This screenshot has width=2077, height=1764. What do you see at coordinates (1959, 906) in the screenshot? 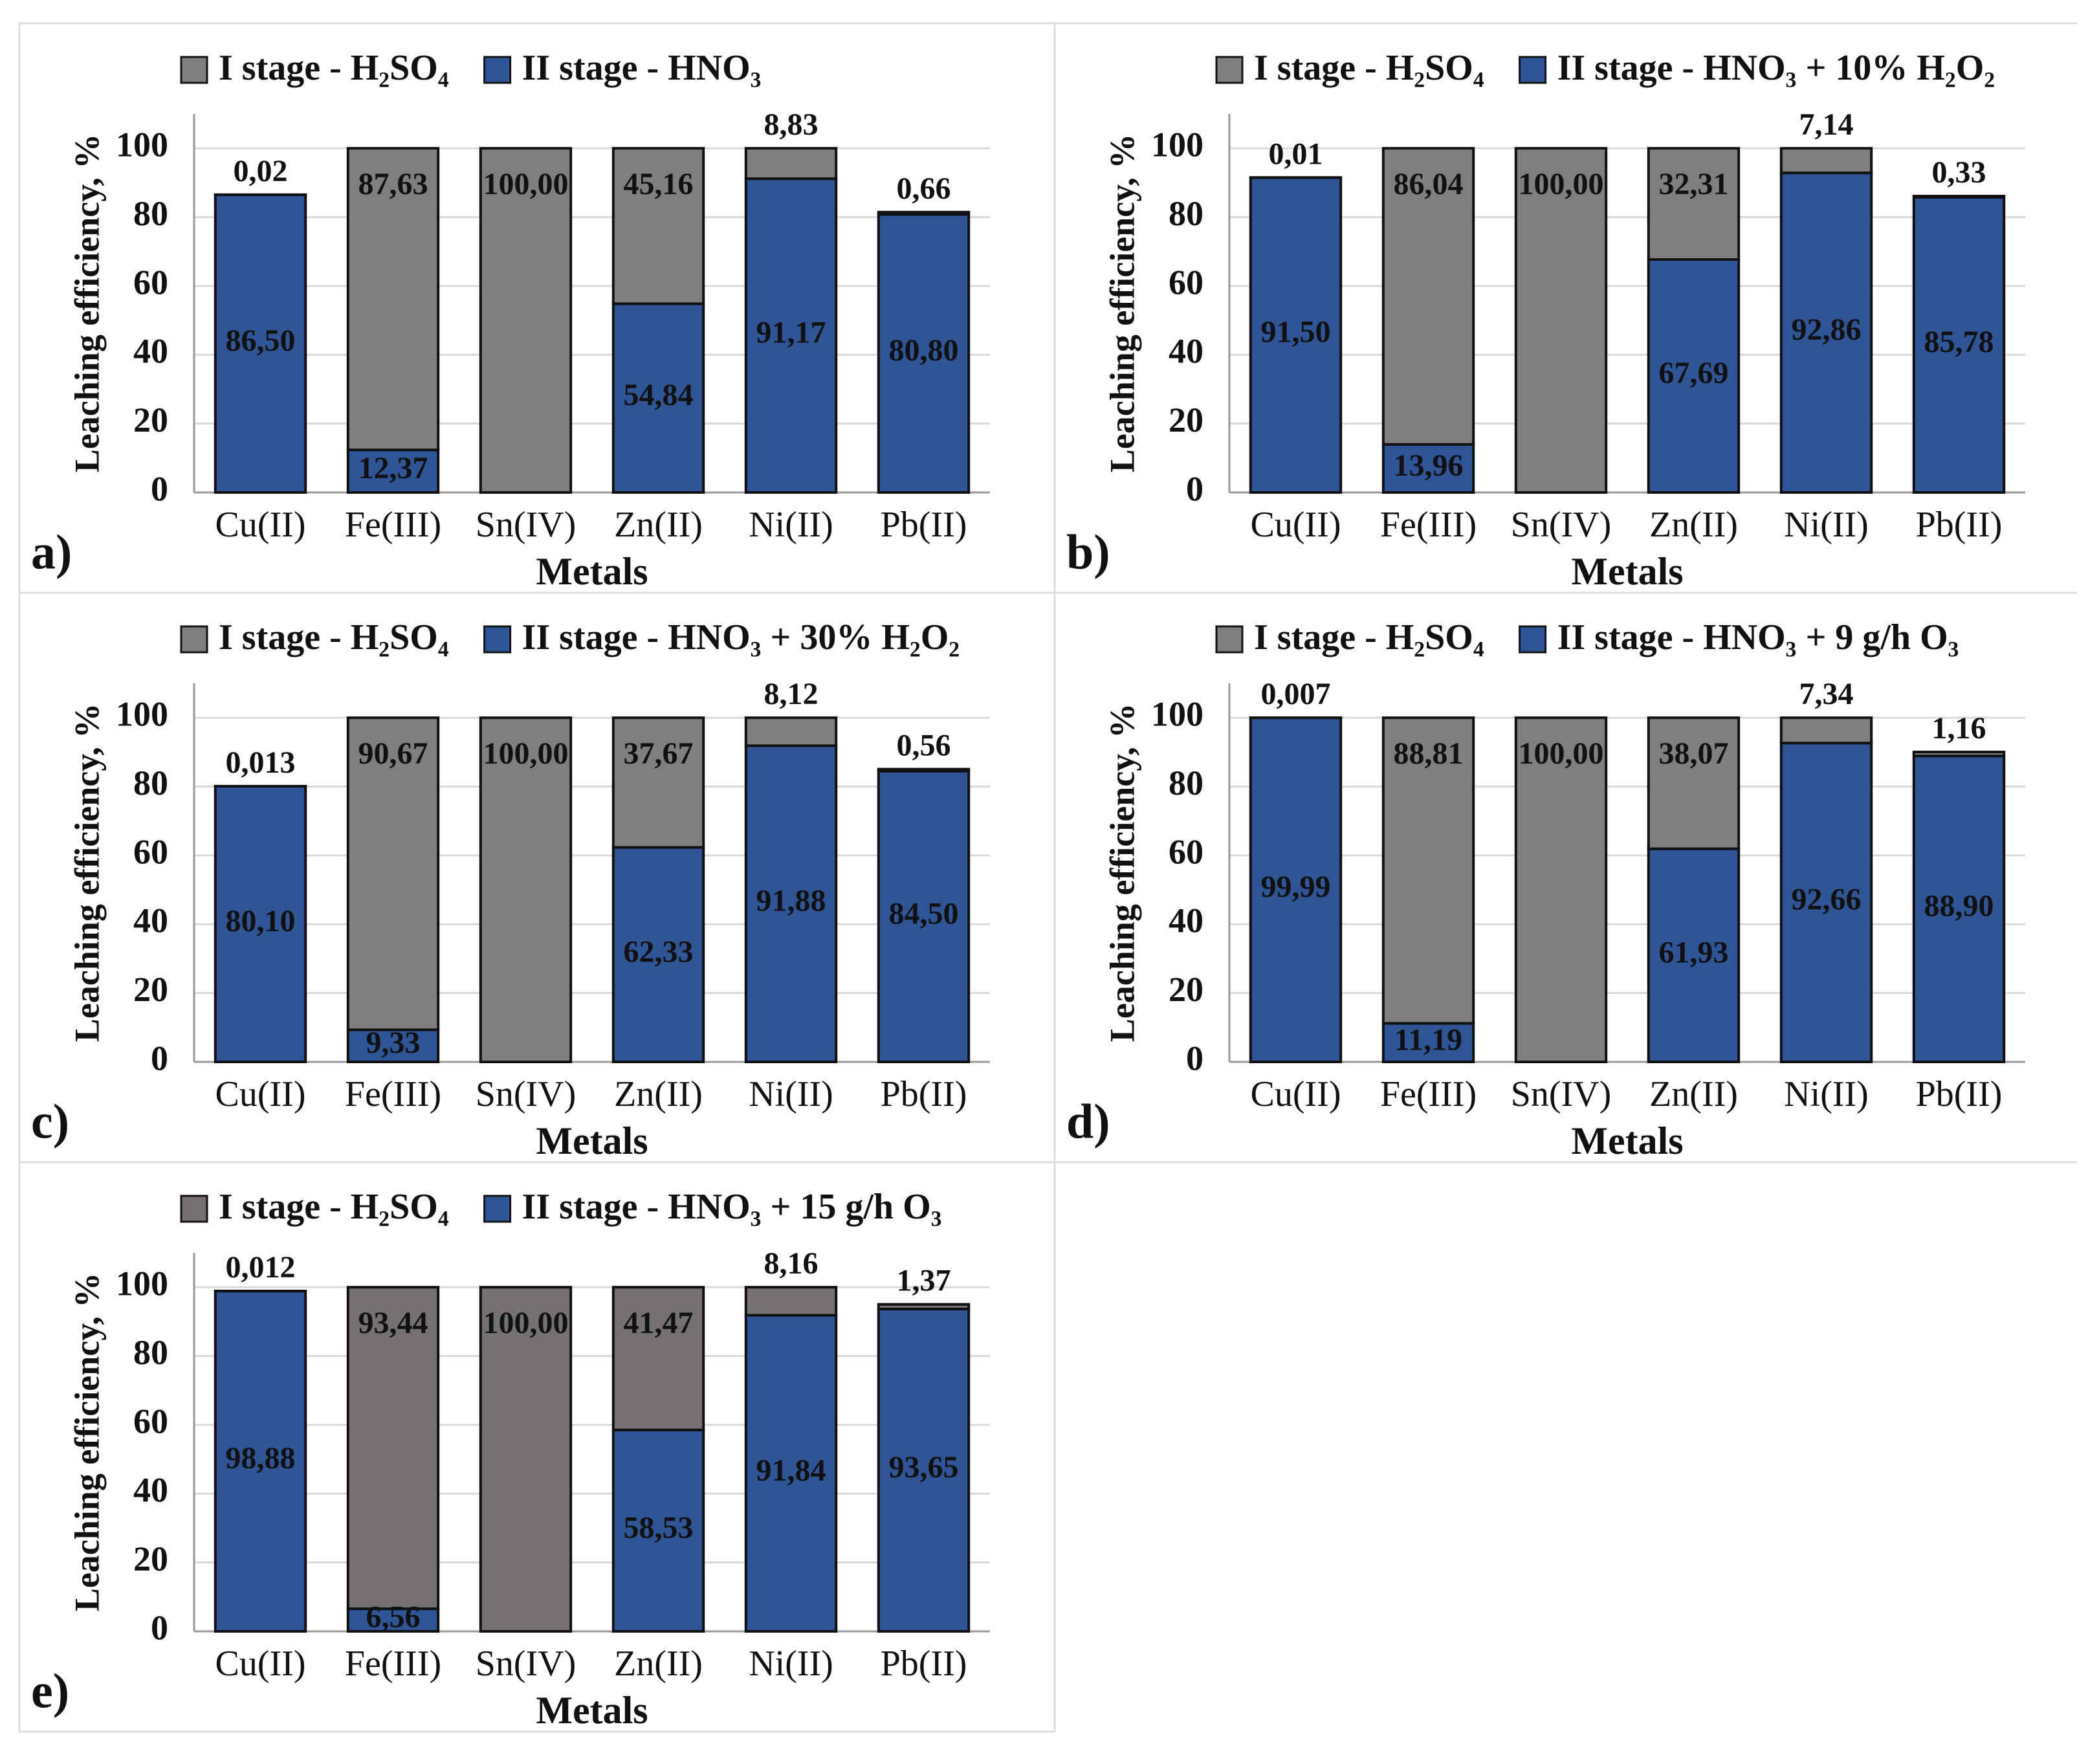
I see `data-label: 88,90` at bounding box center [1959, 906].